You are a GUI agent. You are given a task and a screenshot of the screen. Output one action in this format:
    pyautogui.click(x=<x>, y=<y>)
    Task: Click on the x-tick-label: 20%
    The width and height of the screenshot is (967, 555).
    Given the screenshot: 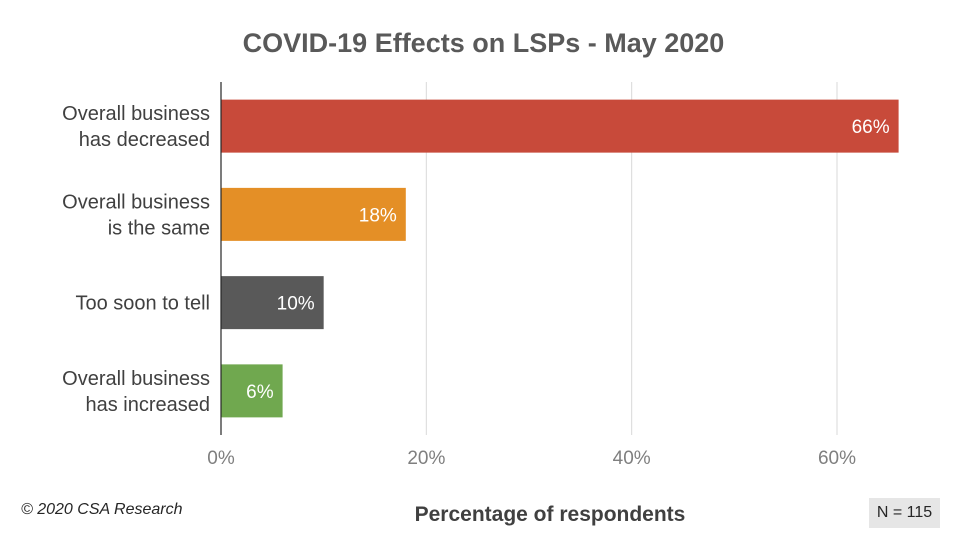 What is the action you would take?
    pyautogui.click(x=426, y=458)
    